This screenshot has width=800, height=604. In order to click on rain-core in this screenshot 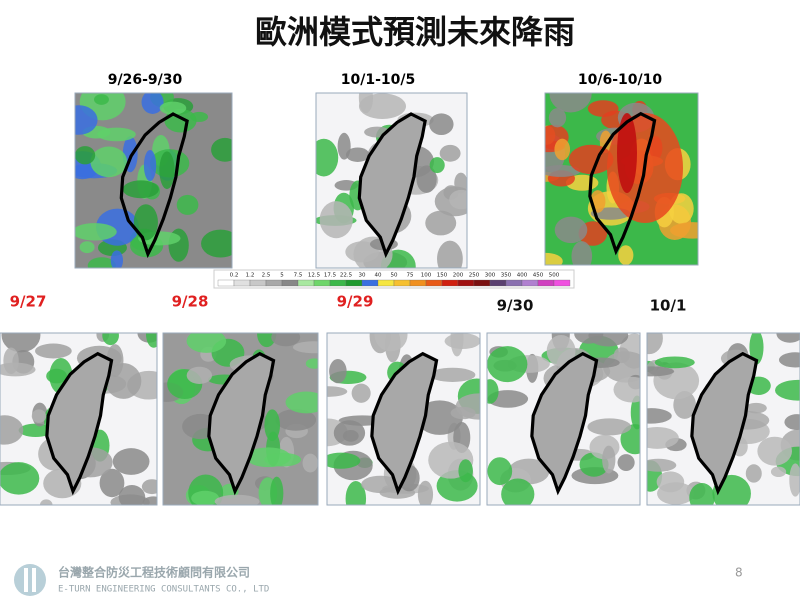, I will do `click(627, 153)`.